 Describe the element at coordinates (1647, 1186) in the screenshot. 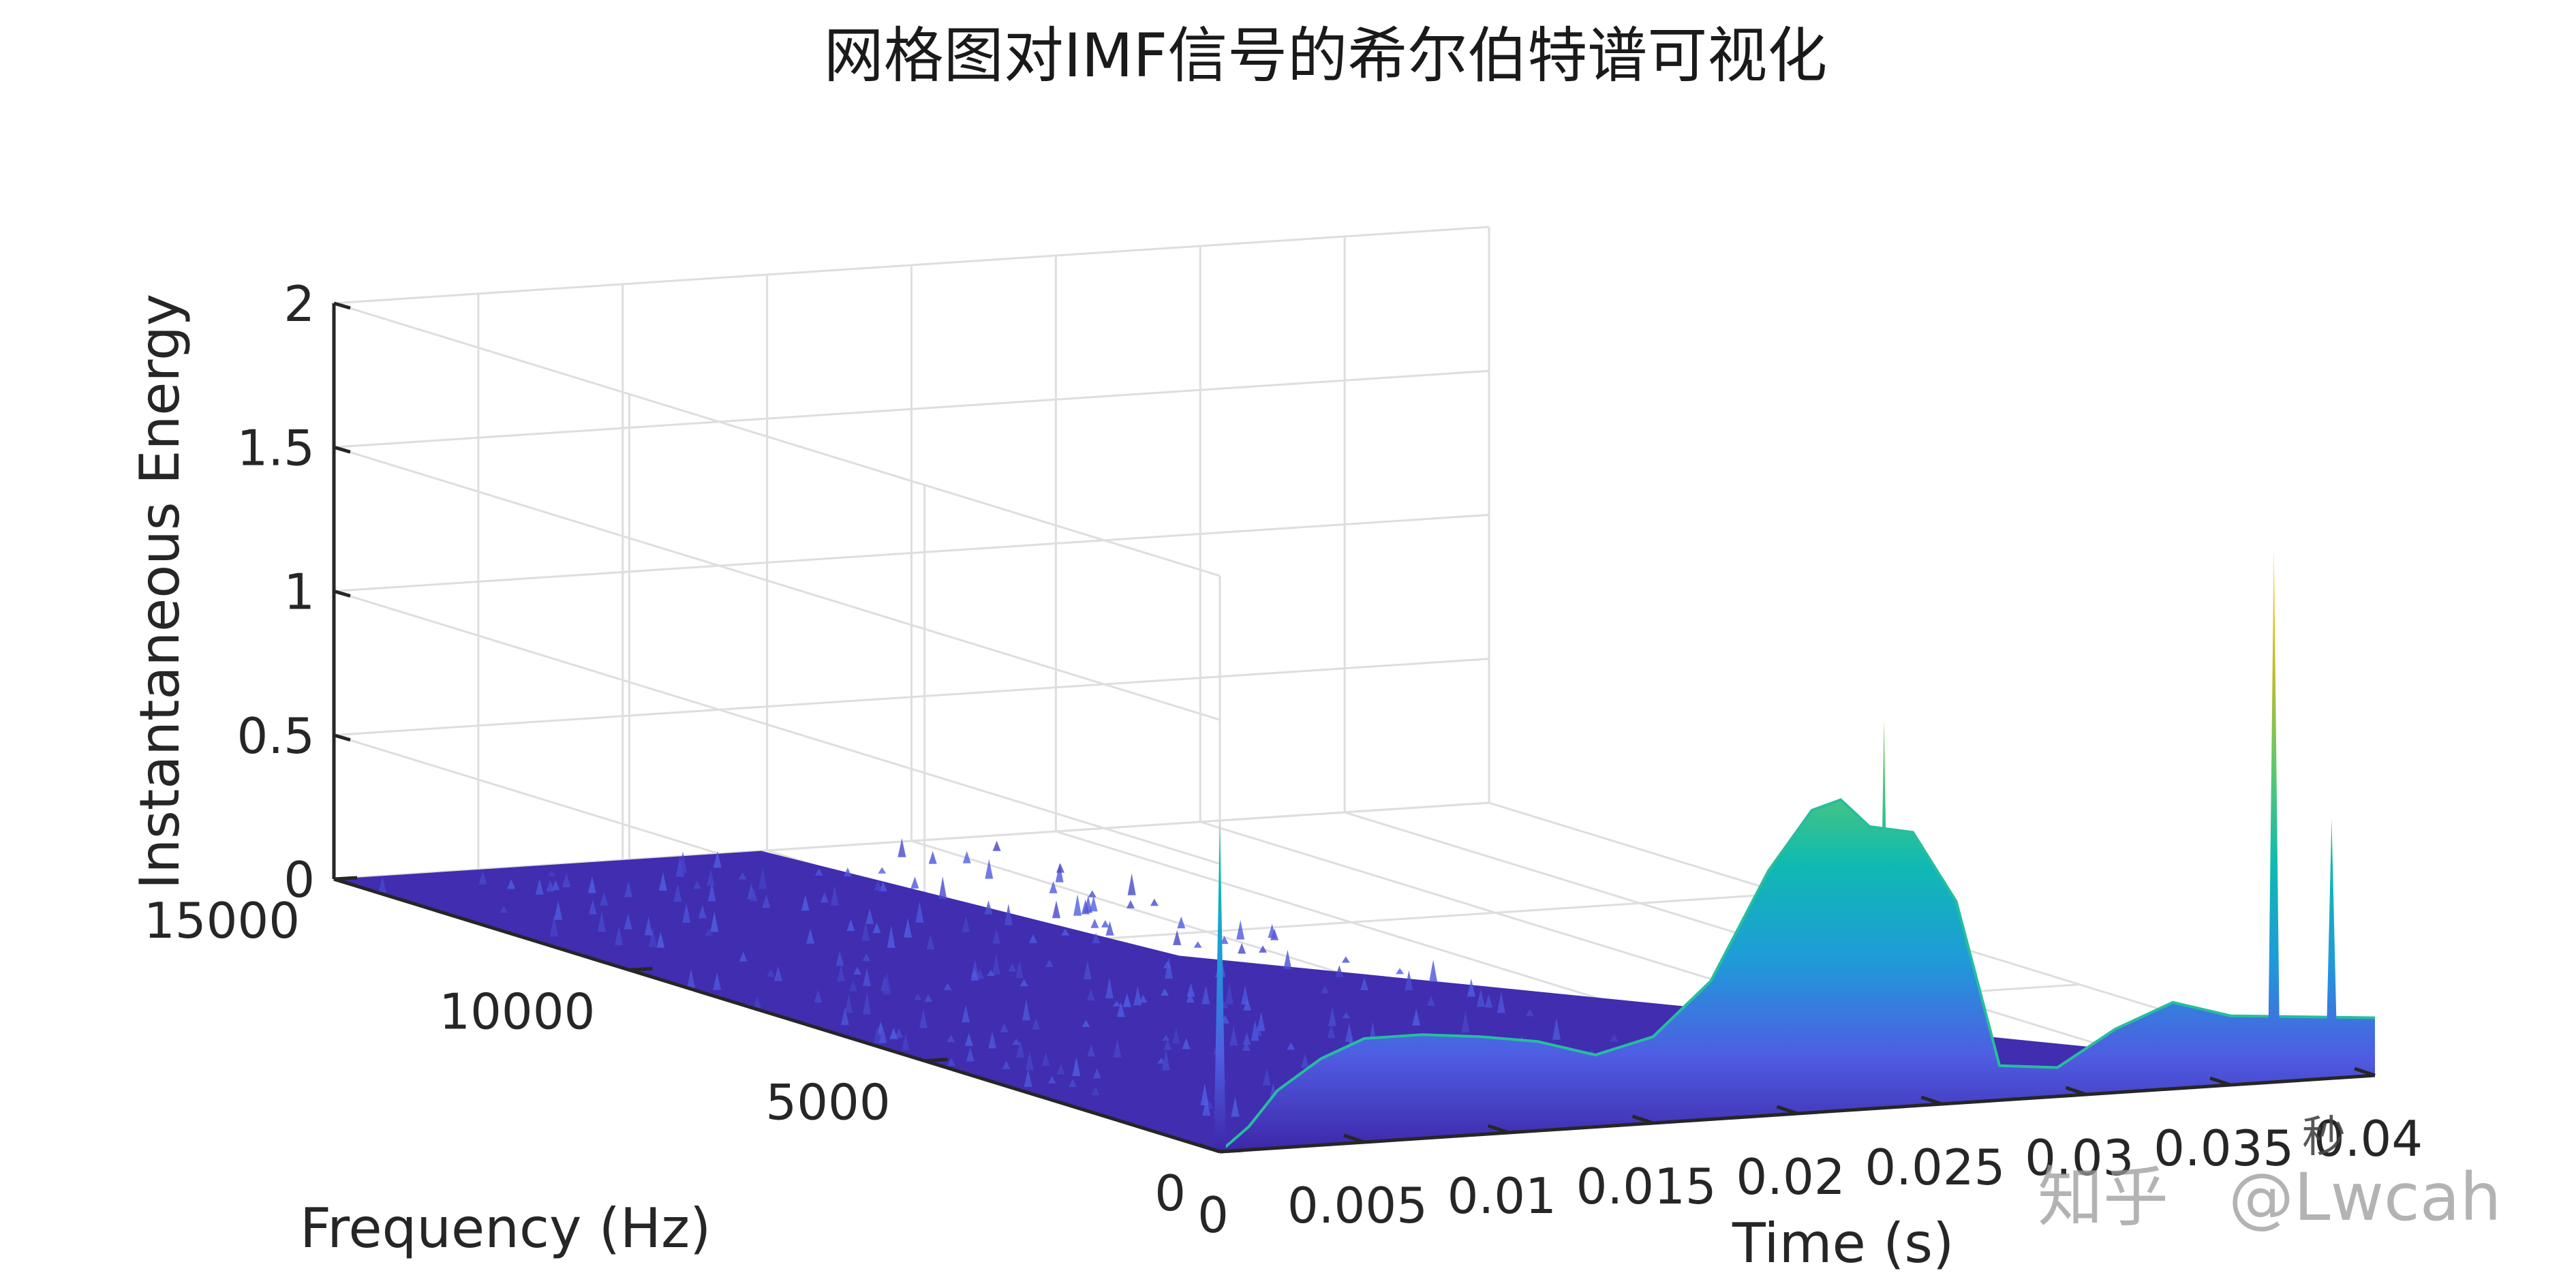

I see `x-tick-label: 0.015` at that location.